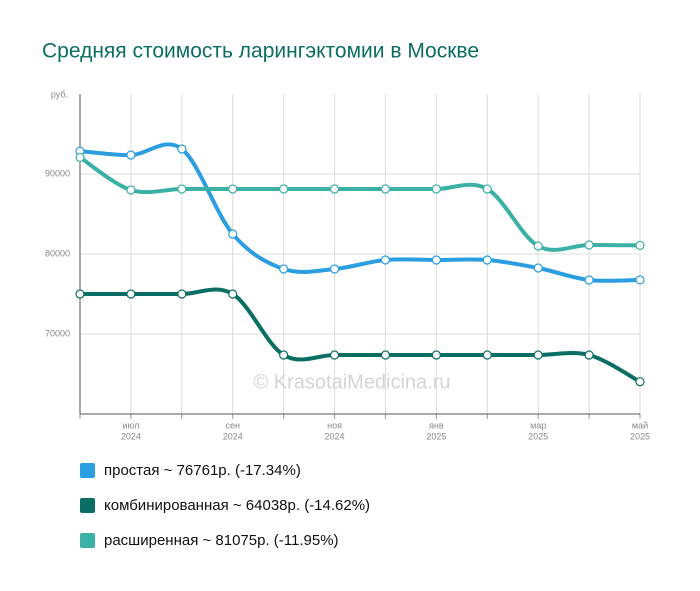 The width and height of the screenshot is (700, 591). What do you see at coordinates (57, 173) in the screenshot?
I see `y-tick-label: 90000` at bounding box center [57, 173].